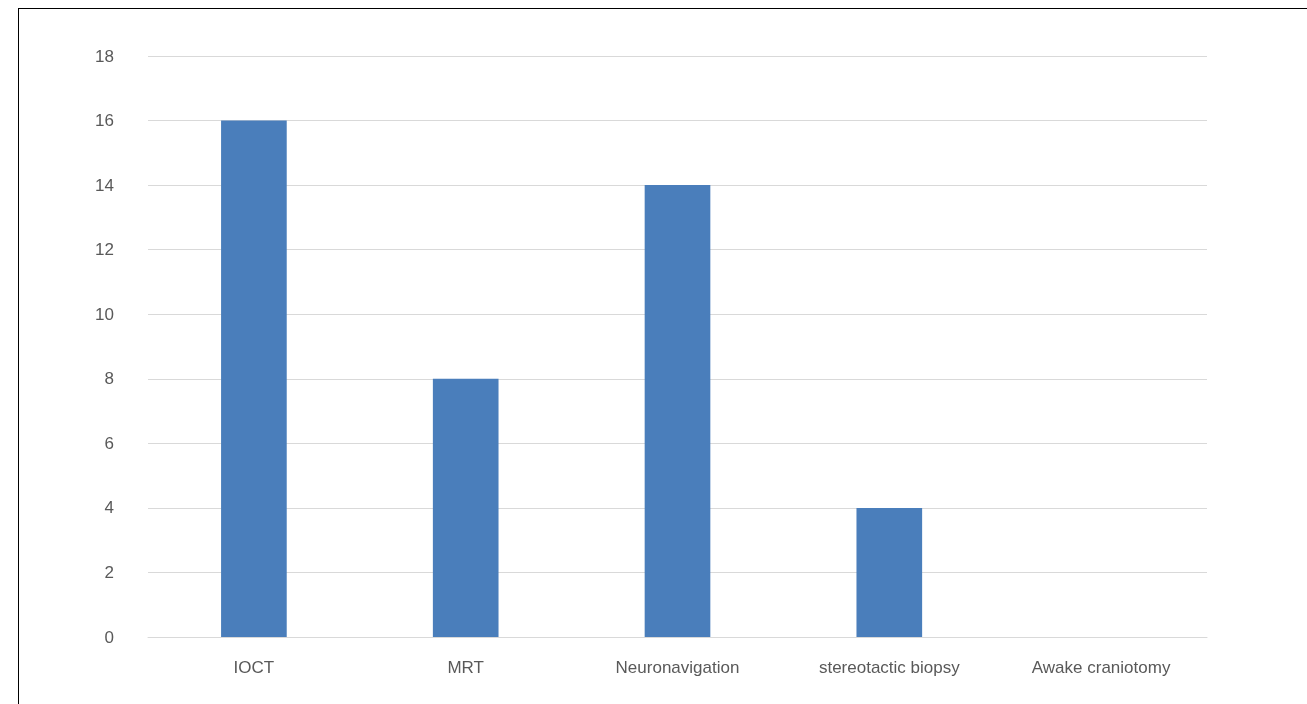 This screenshot has width=1307, height=704. Describe the element at coordinates (889, 667) in the screenshot. I see `x-tick-label: stereotactic biopsy` at that location.